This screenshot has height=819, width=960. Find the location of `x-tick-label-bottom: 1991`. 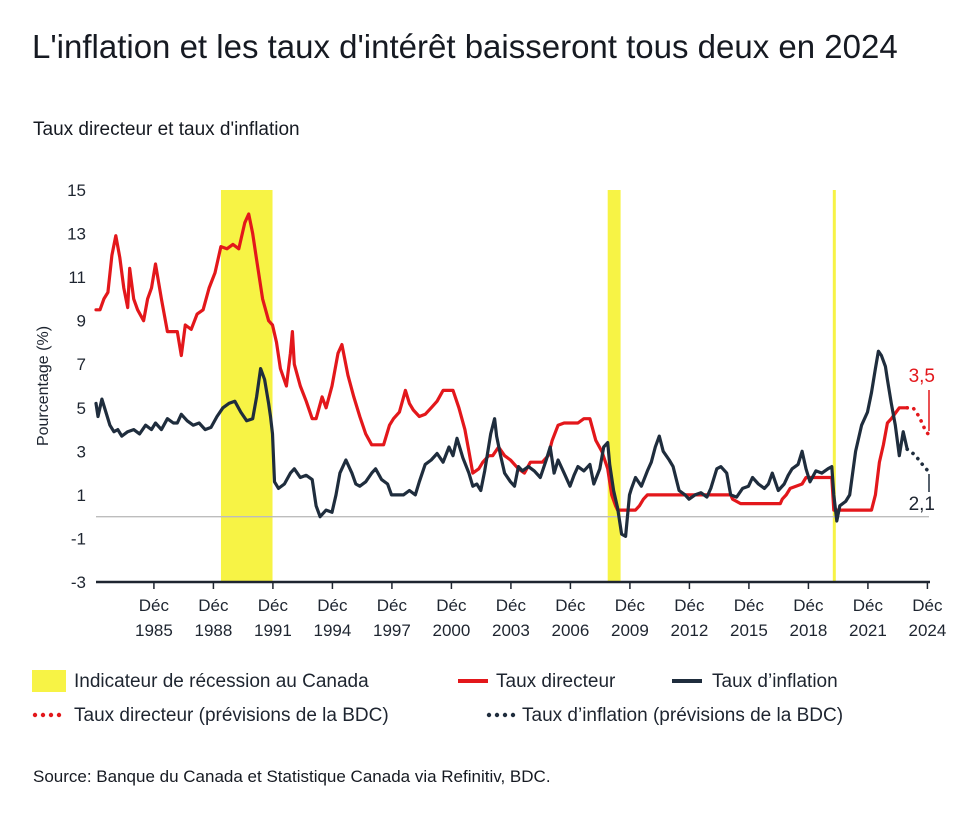

x-tick-label-bottom: 1991 is located at coordinates (273, 630).